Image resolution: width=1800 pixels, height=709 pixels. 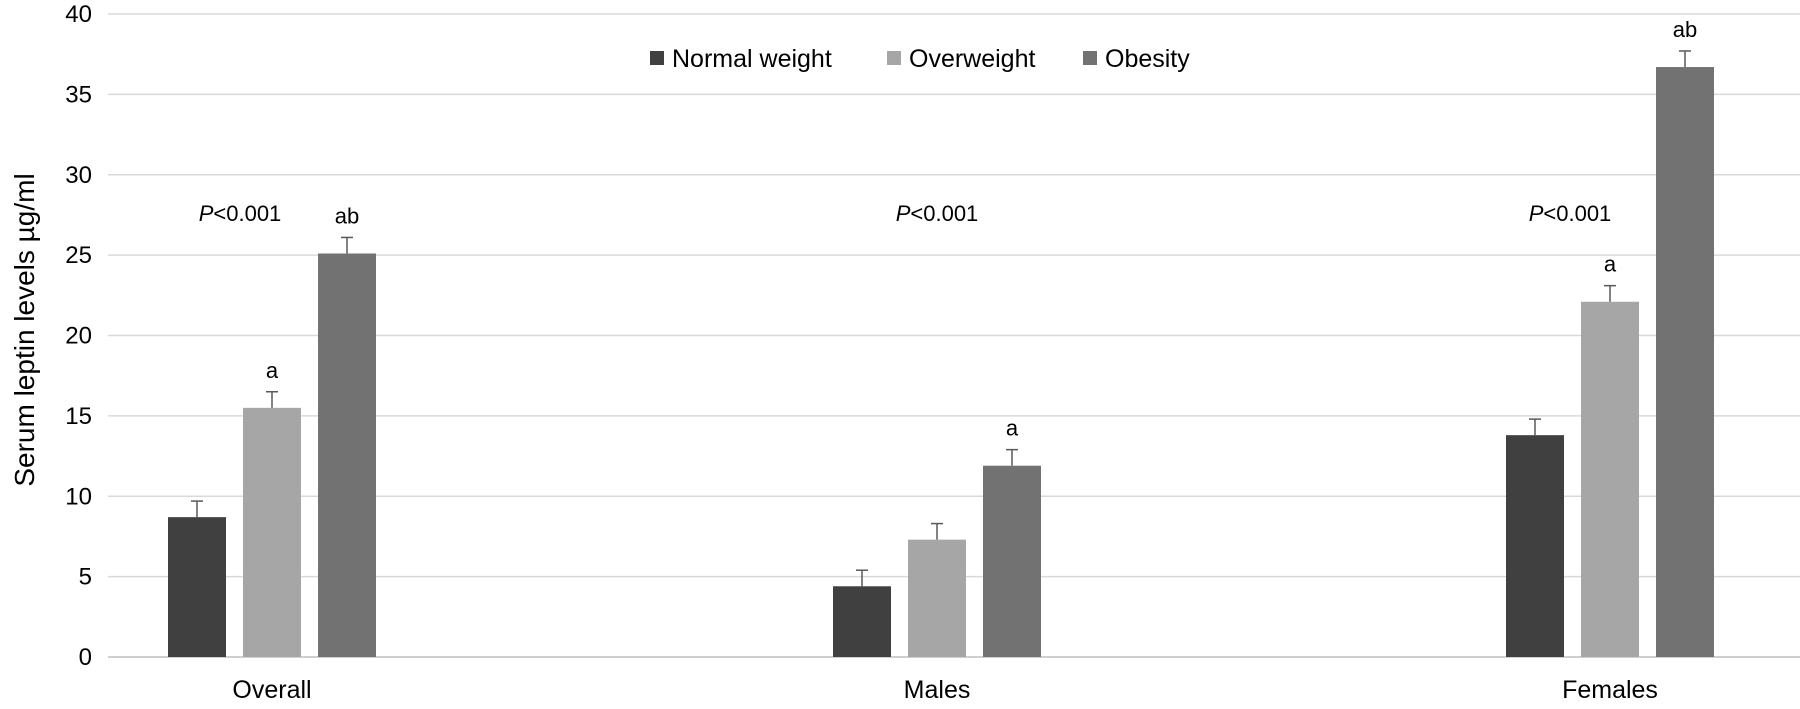 What do you see at coordinates (85, 657) in the screenshot?
I see `y-tick-label: 0` at bounding box center [85, 657].